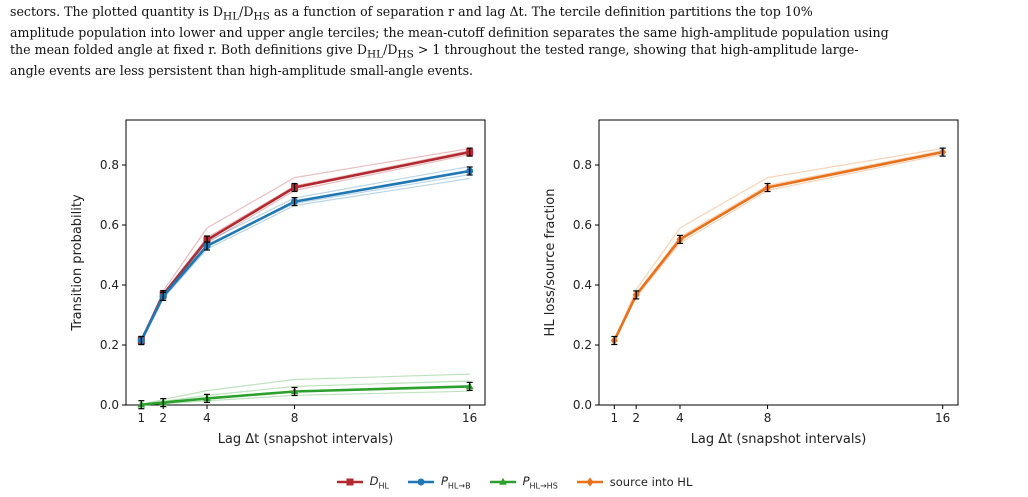 Image resolution: width=1028 pixels, height=497 pixels. What do you see at coordinates (550, 263) in the screenshot?
I see `y-axis-label: HL loss/source fraction` at bounding box center [550, 263].